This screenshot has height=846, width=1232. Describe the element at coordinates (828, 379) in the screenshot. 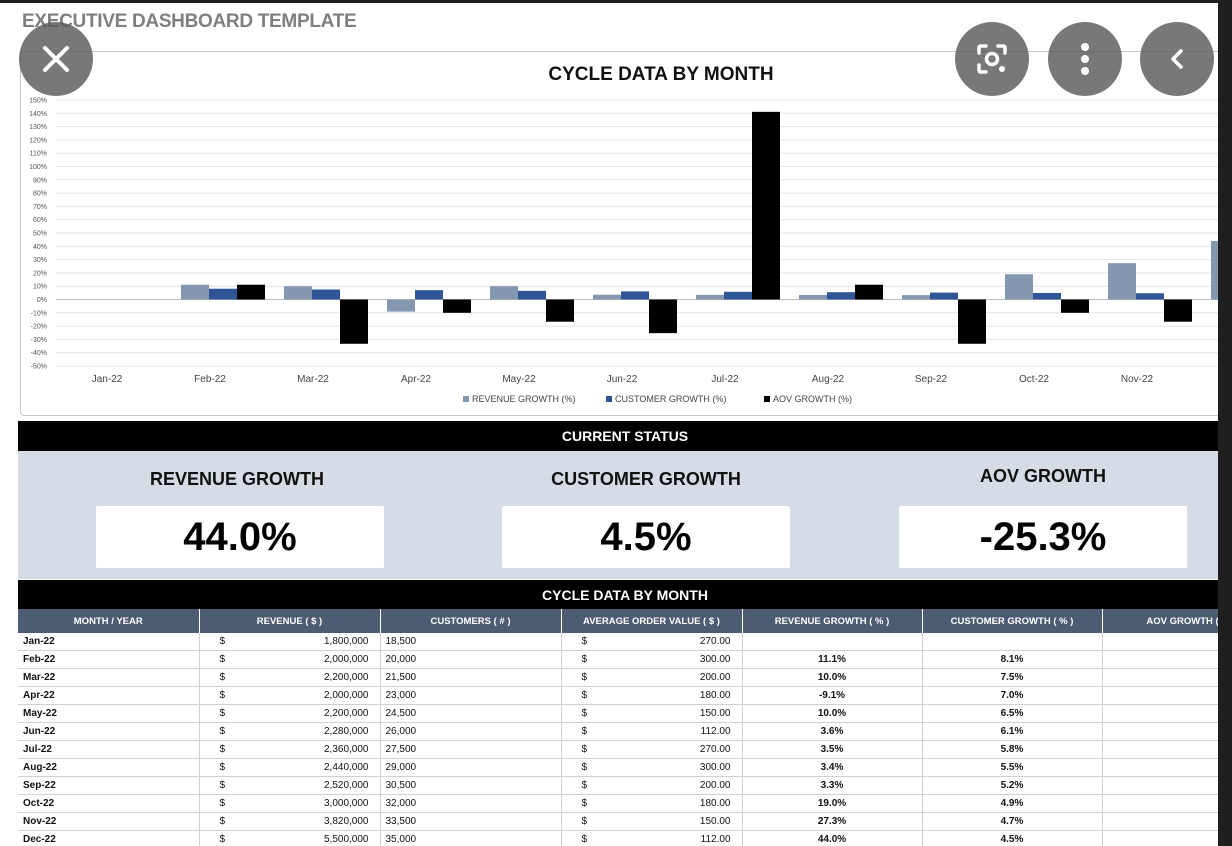

I see `x-tick-label: Aug-22` at that location.